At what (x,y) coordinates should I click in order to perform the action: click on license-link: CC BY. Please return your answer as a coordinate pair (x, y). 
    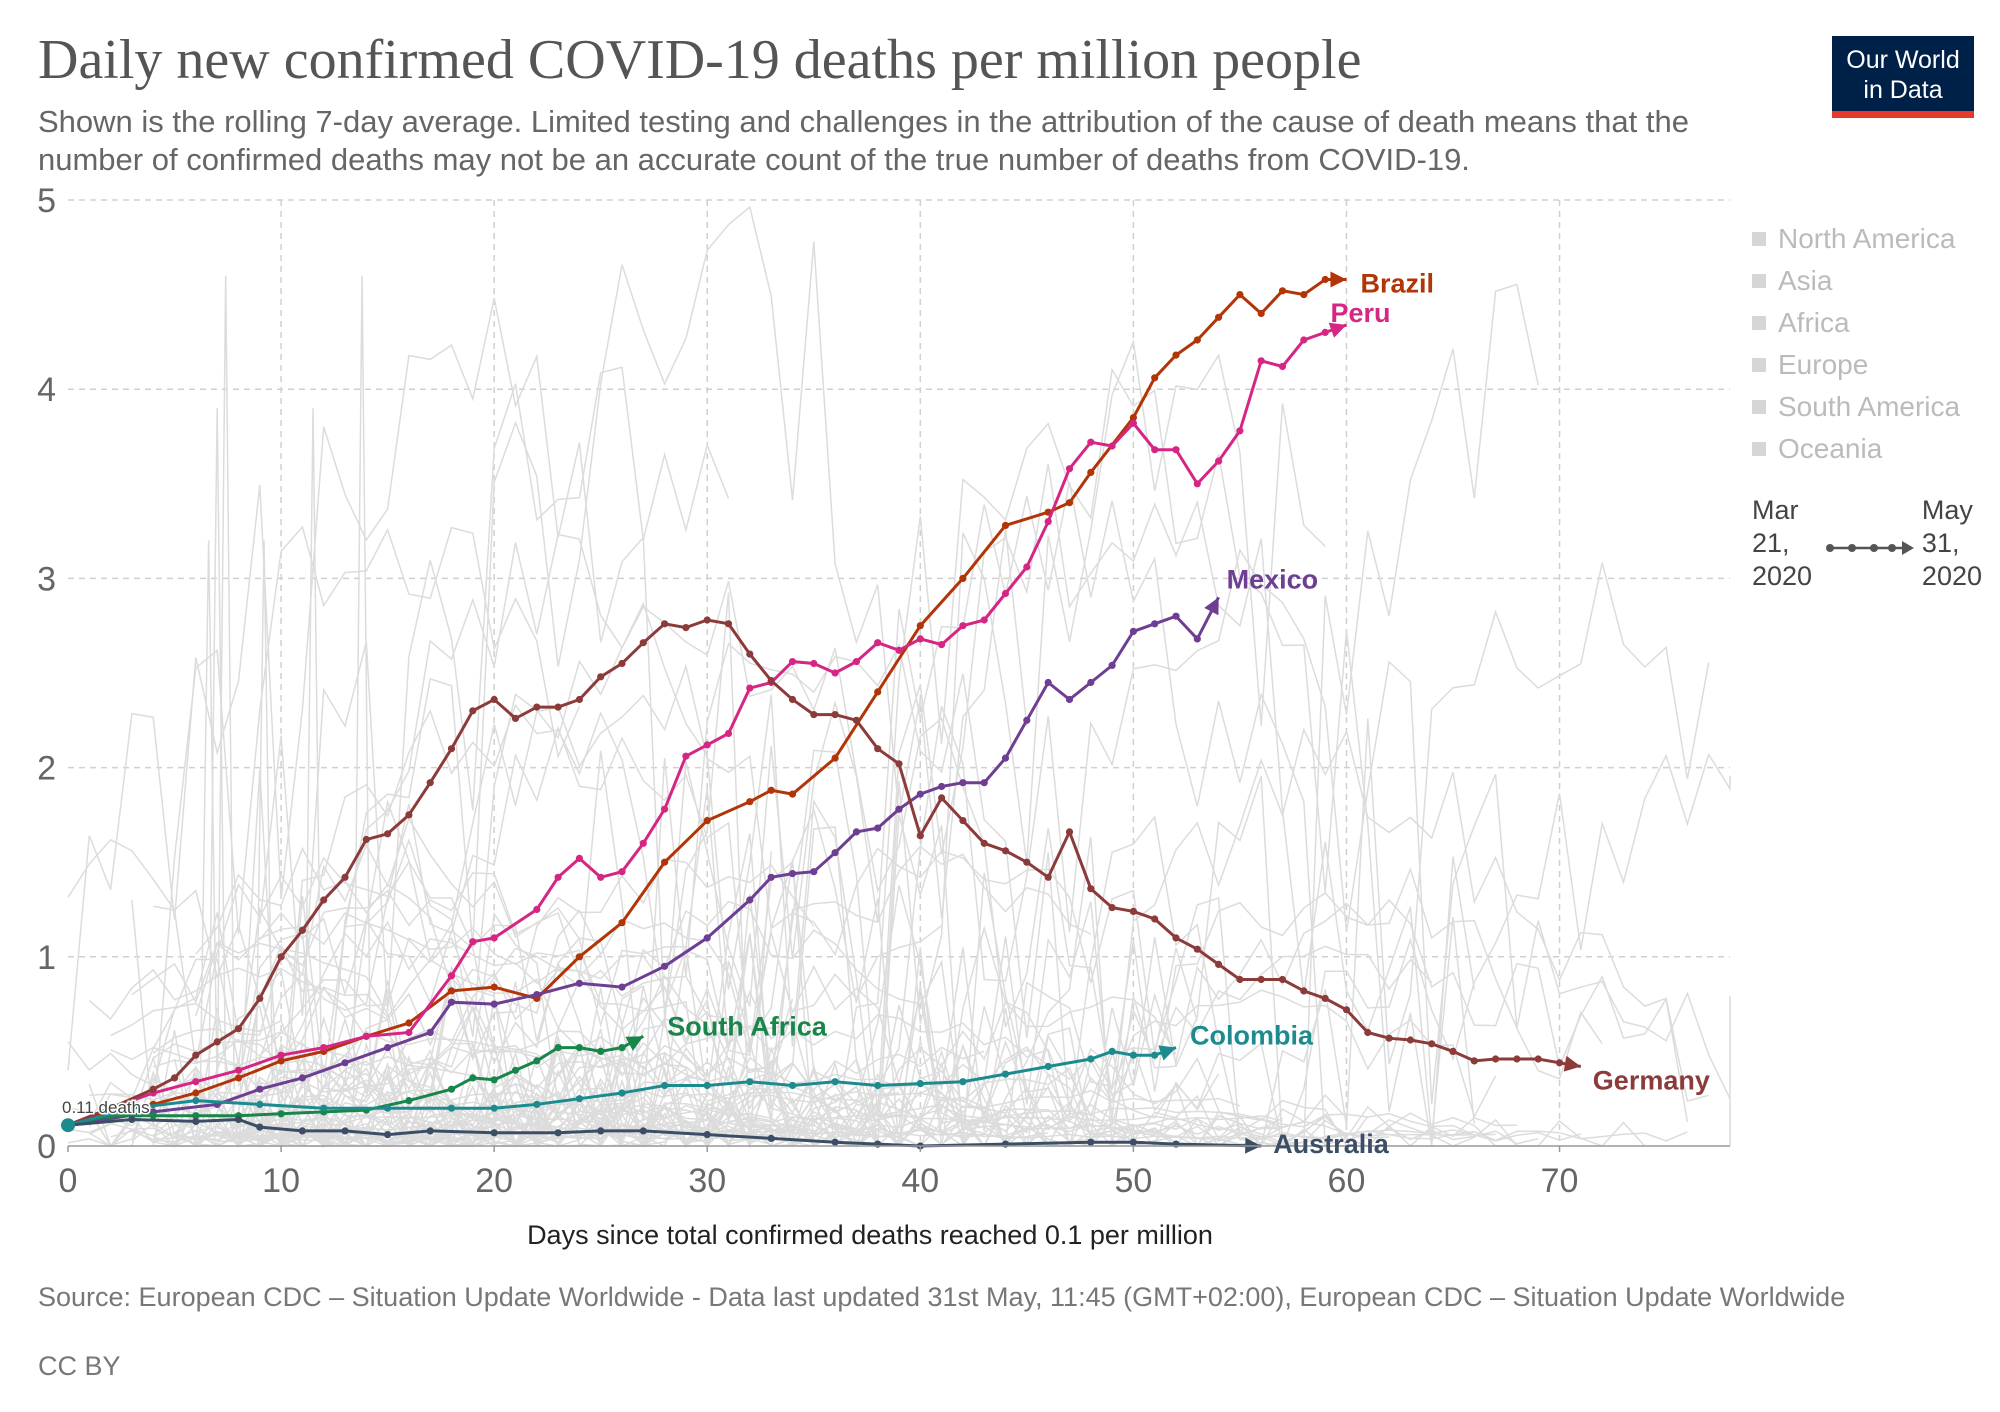
    Looking at the image, I should click on (79, 1366).